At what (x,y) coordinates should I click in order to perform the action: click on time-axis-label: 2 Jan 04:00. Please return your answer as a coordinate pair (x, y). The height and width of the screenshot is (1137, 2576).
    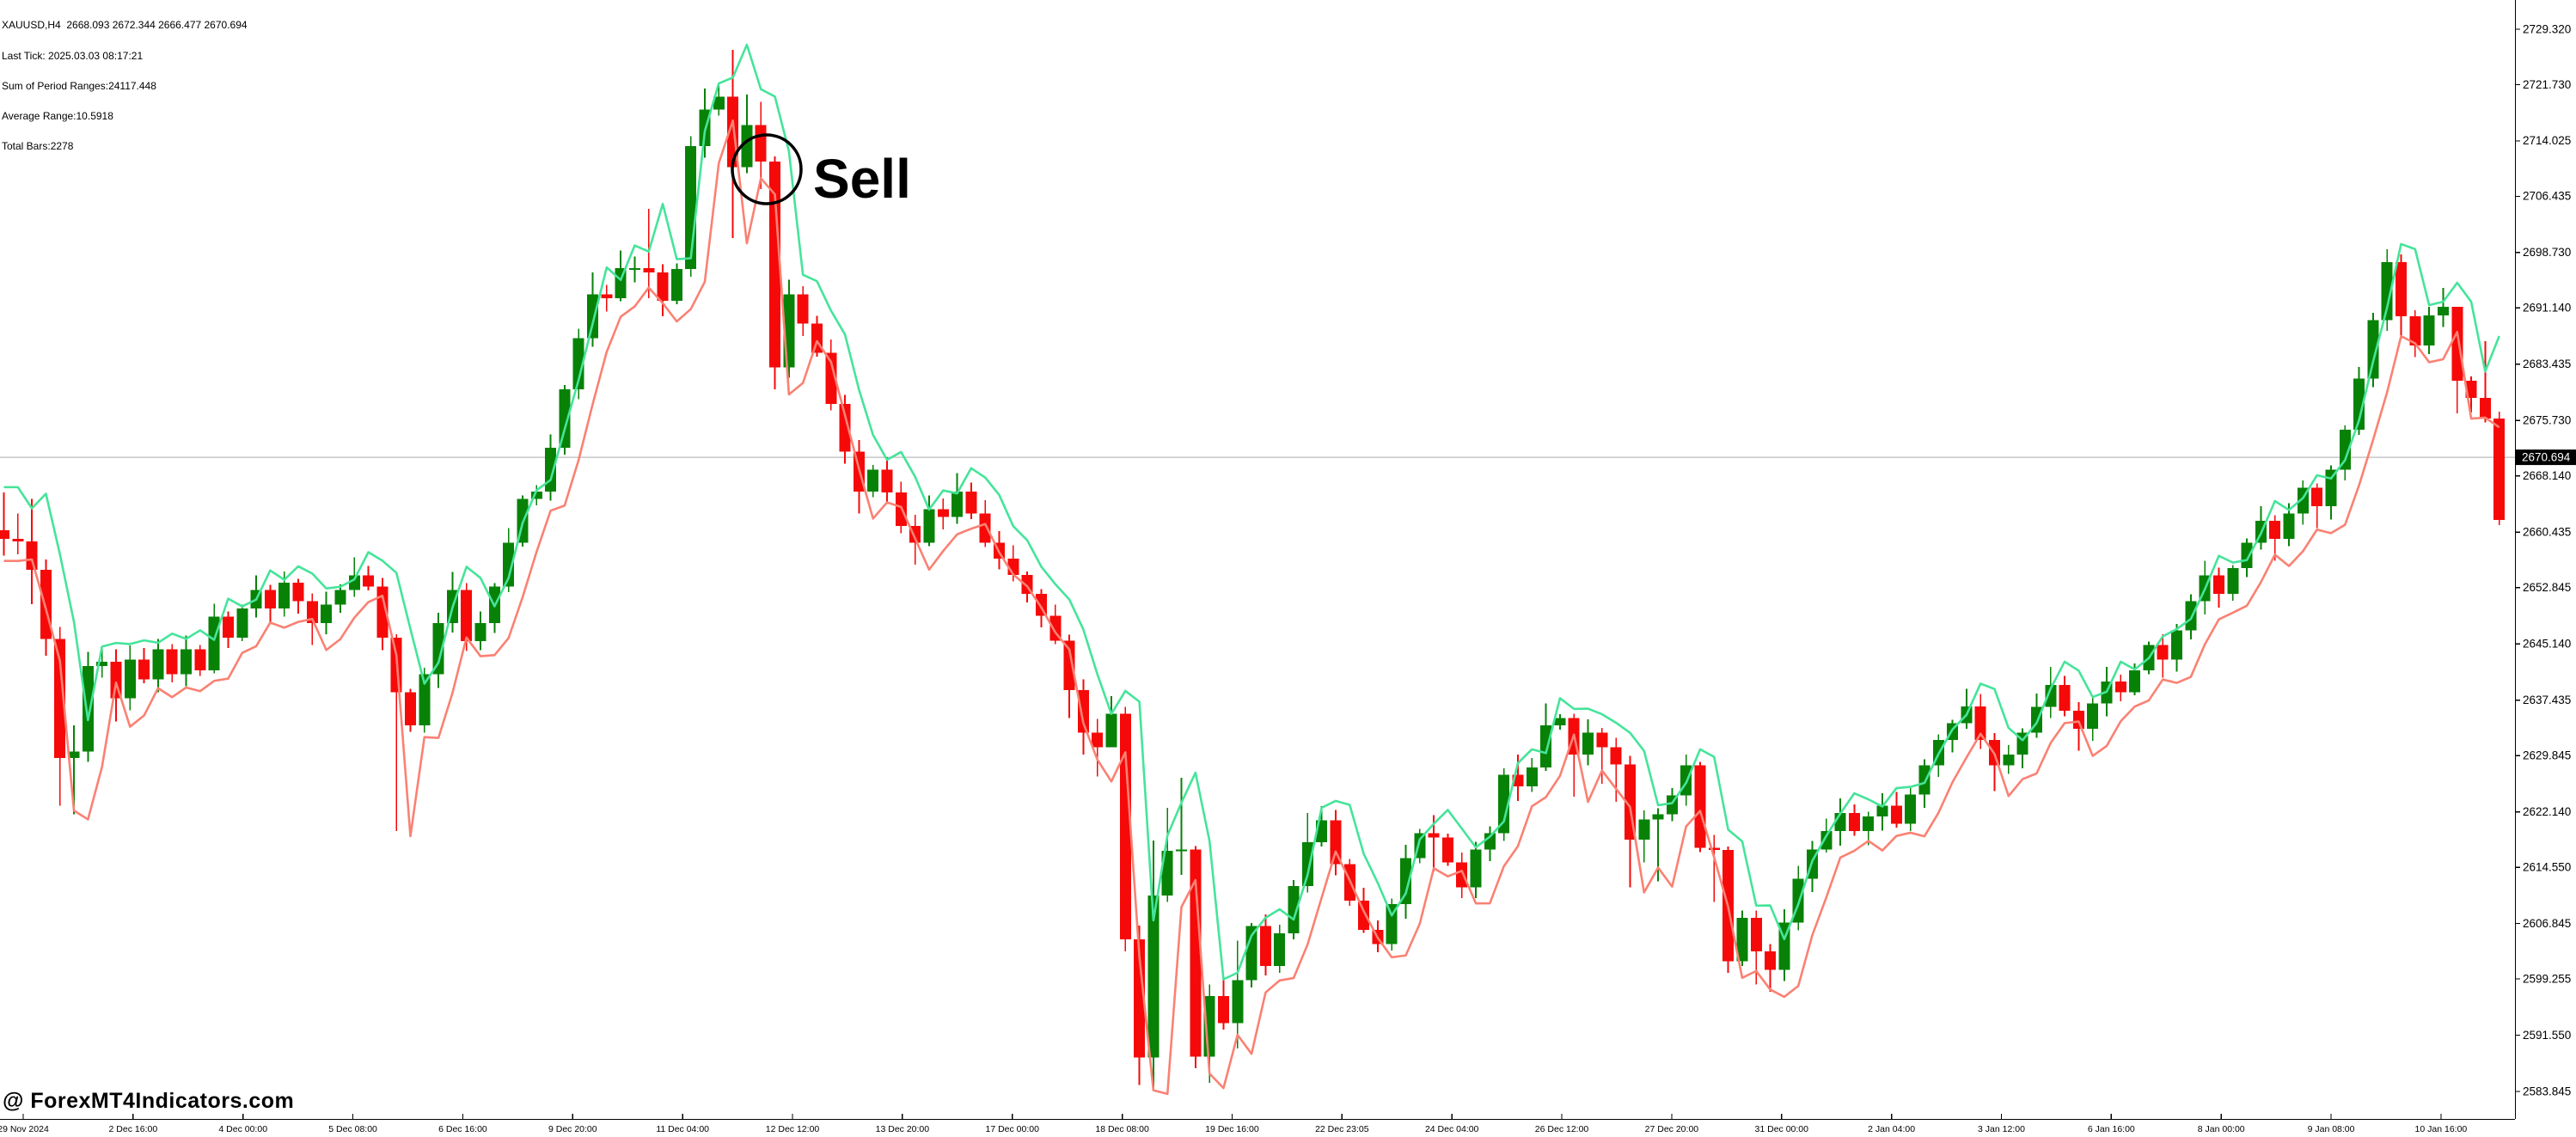
    Looking at the image, I should click on (1891, 1129).